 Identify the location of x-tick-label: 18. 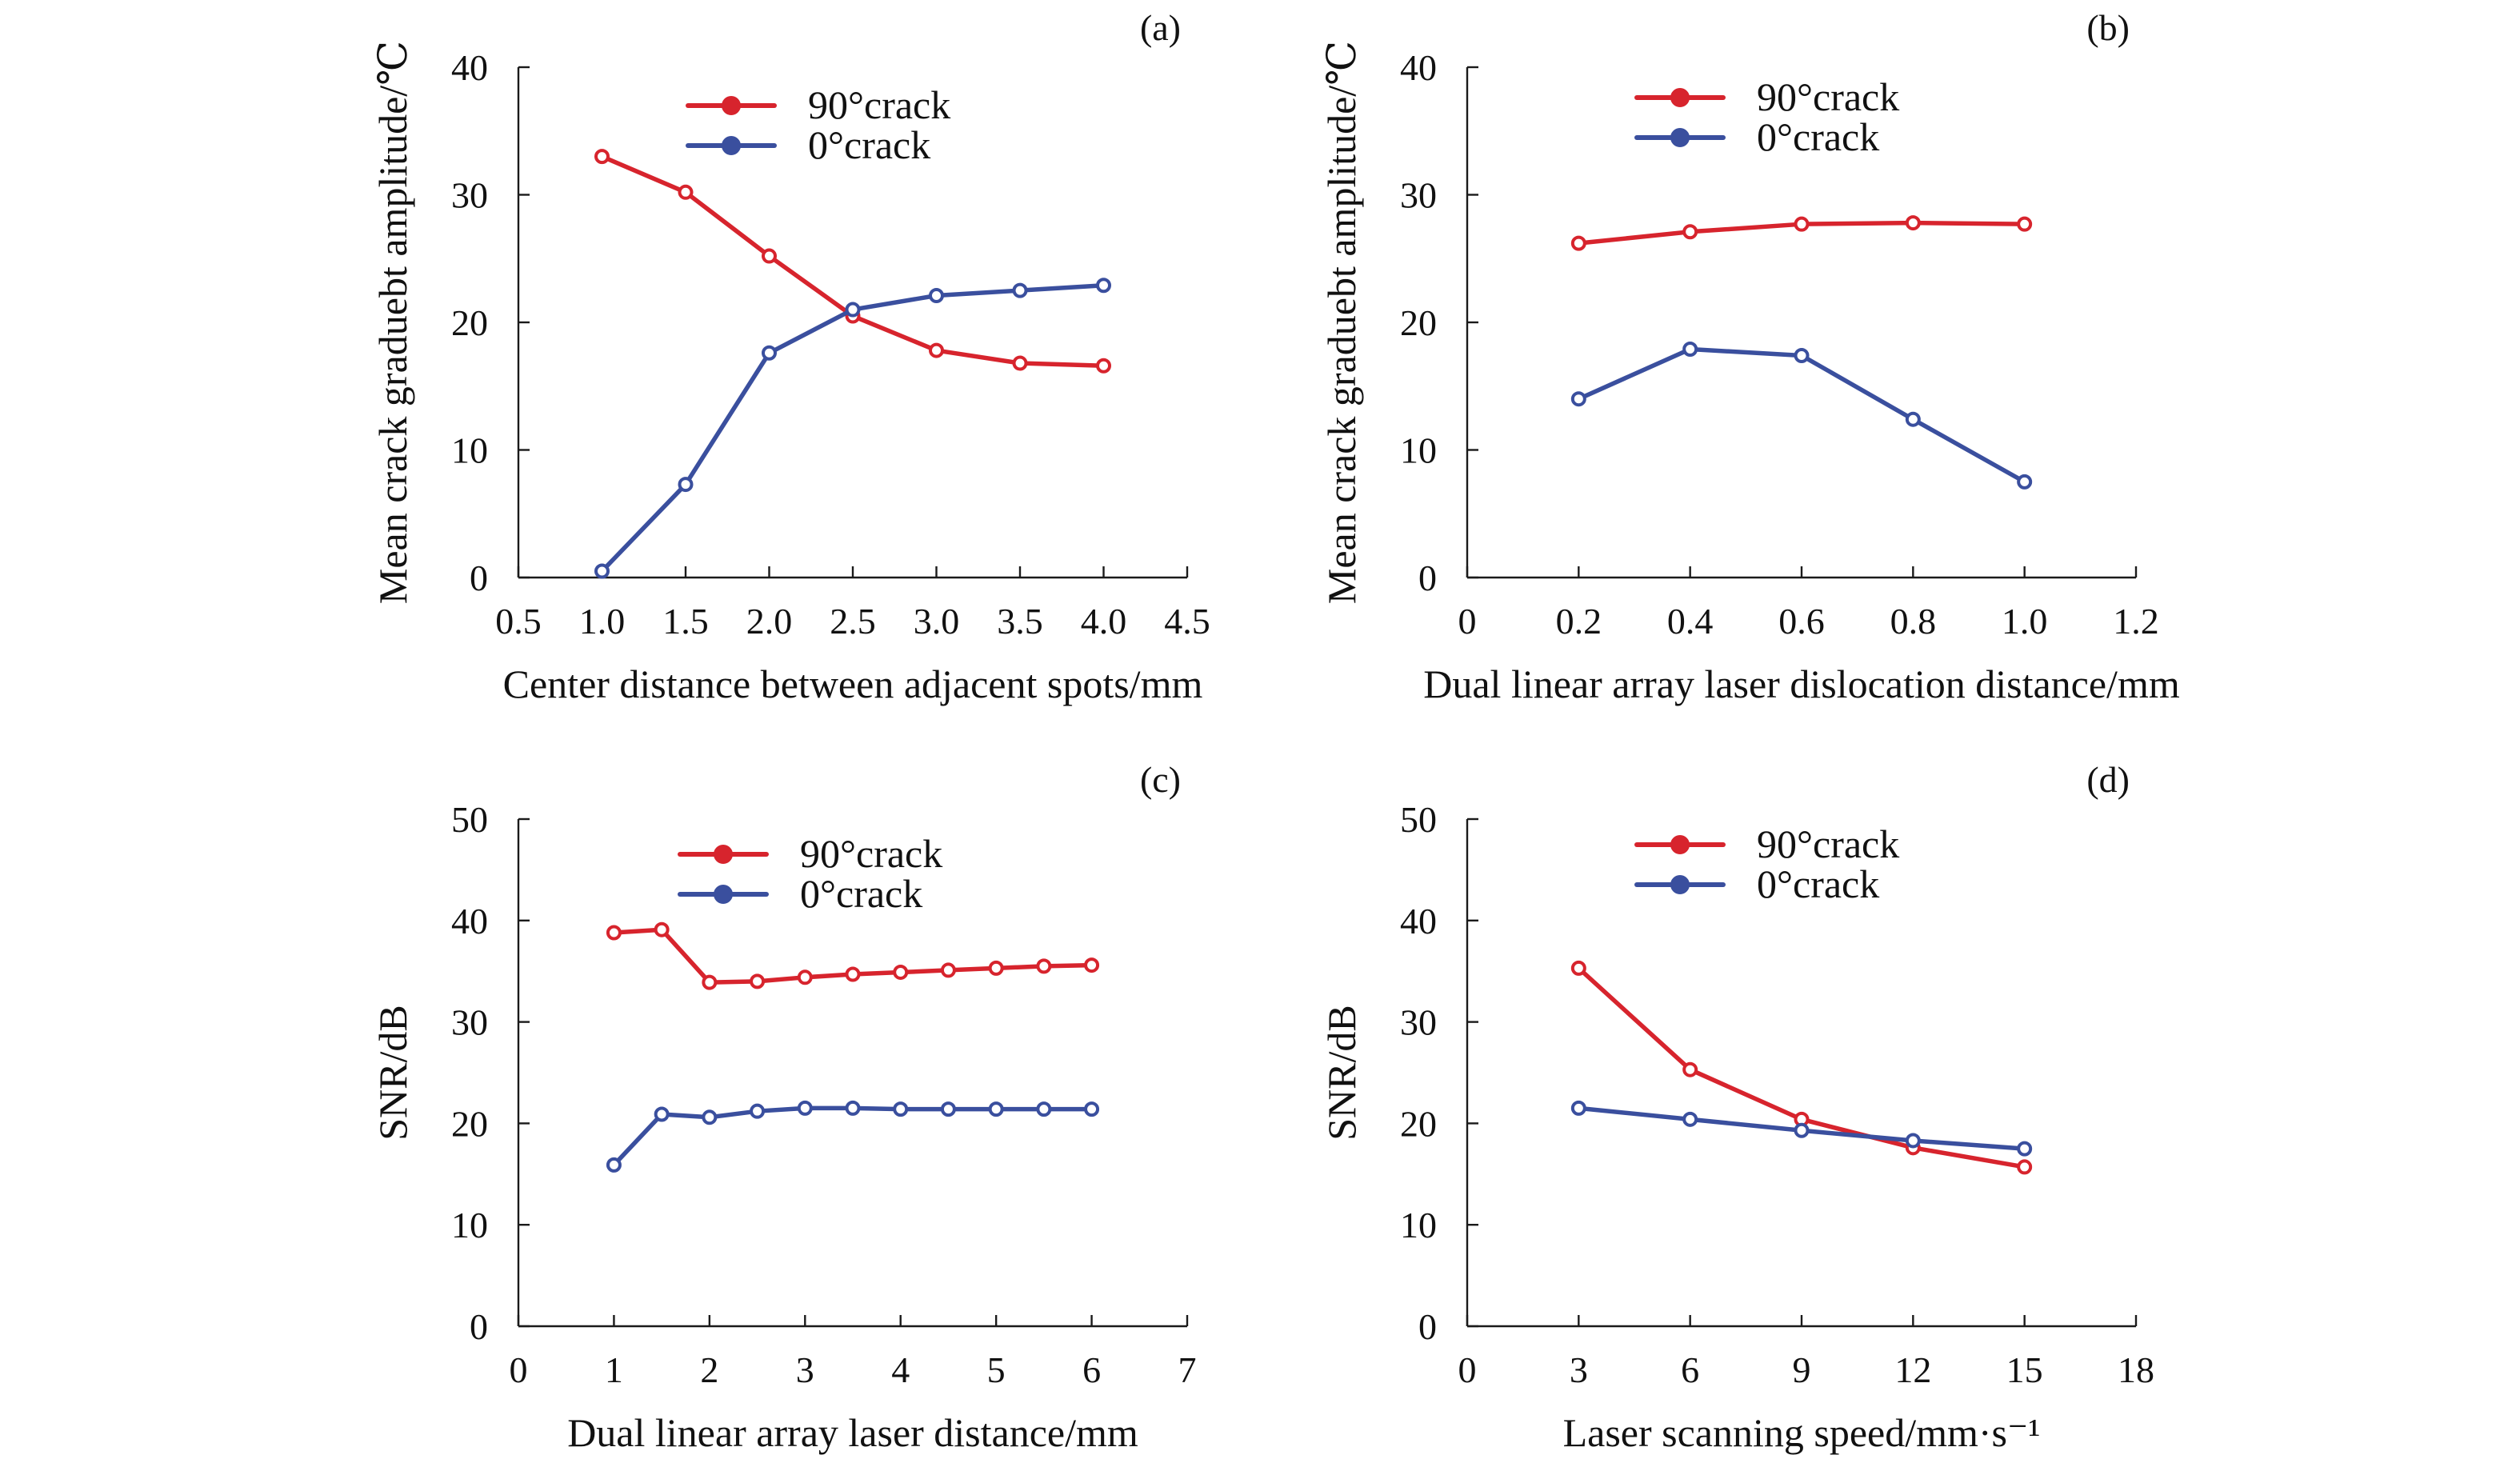
(2136, 1369).